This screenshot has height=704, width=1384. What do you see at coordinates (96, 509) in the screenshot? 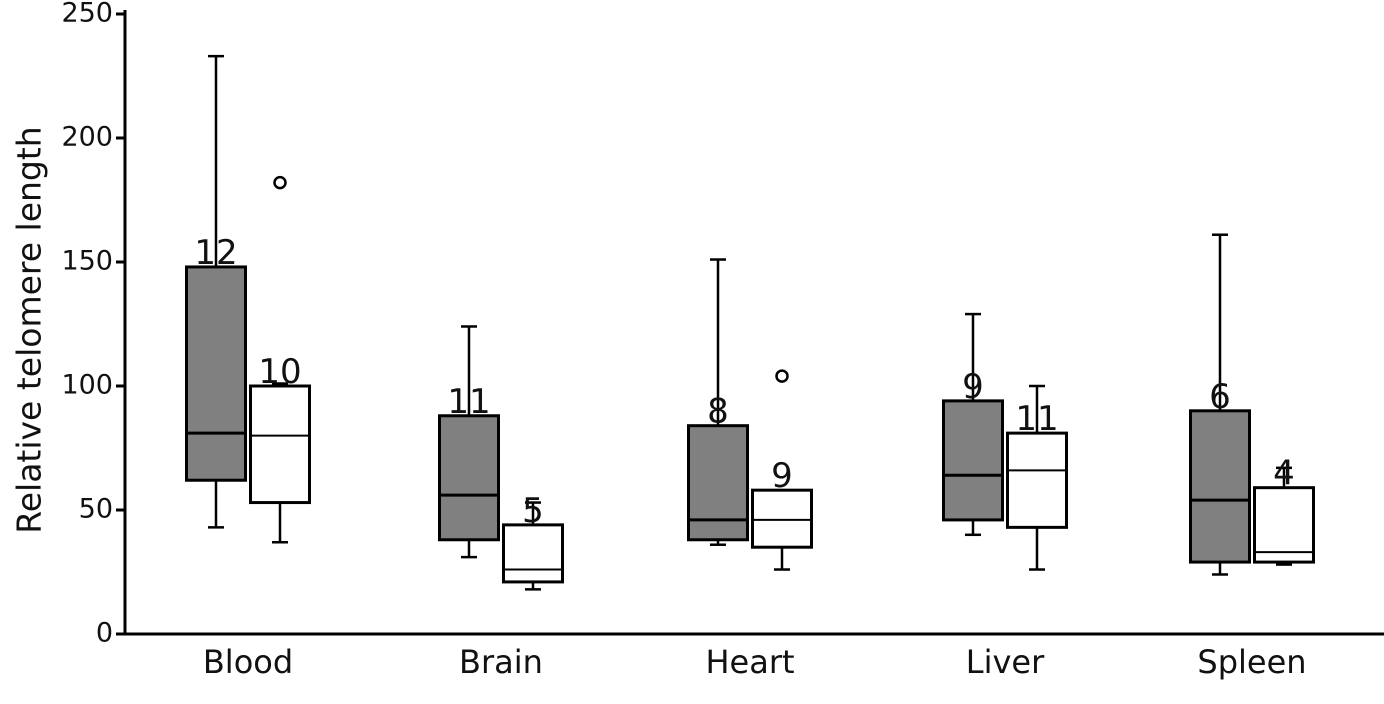
I see `y-tick-label: 50` at bounding box center [96, 509].